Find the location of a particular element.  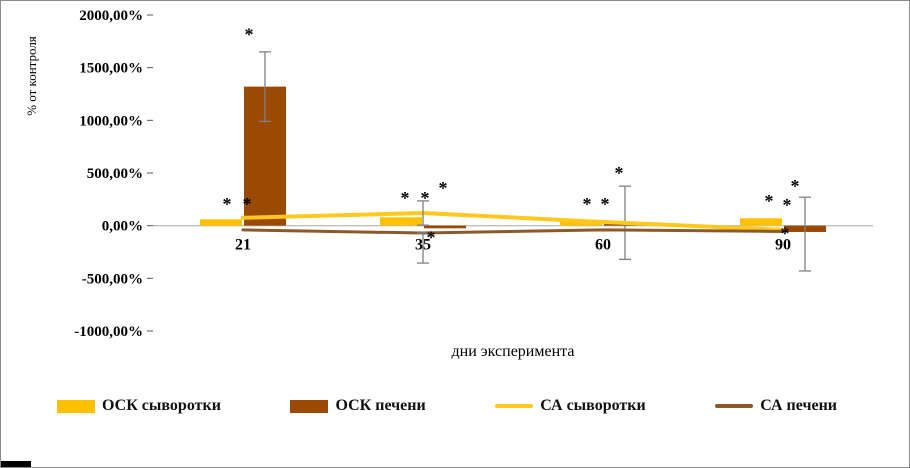

legend-item: СА печени is located at coordinates (776, 406).